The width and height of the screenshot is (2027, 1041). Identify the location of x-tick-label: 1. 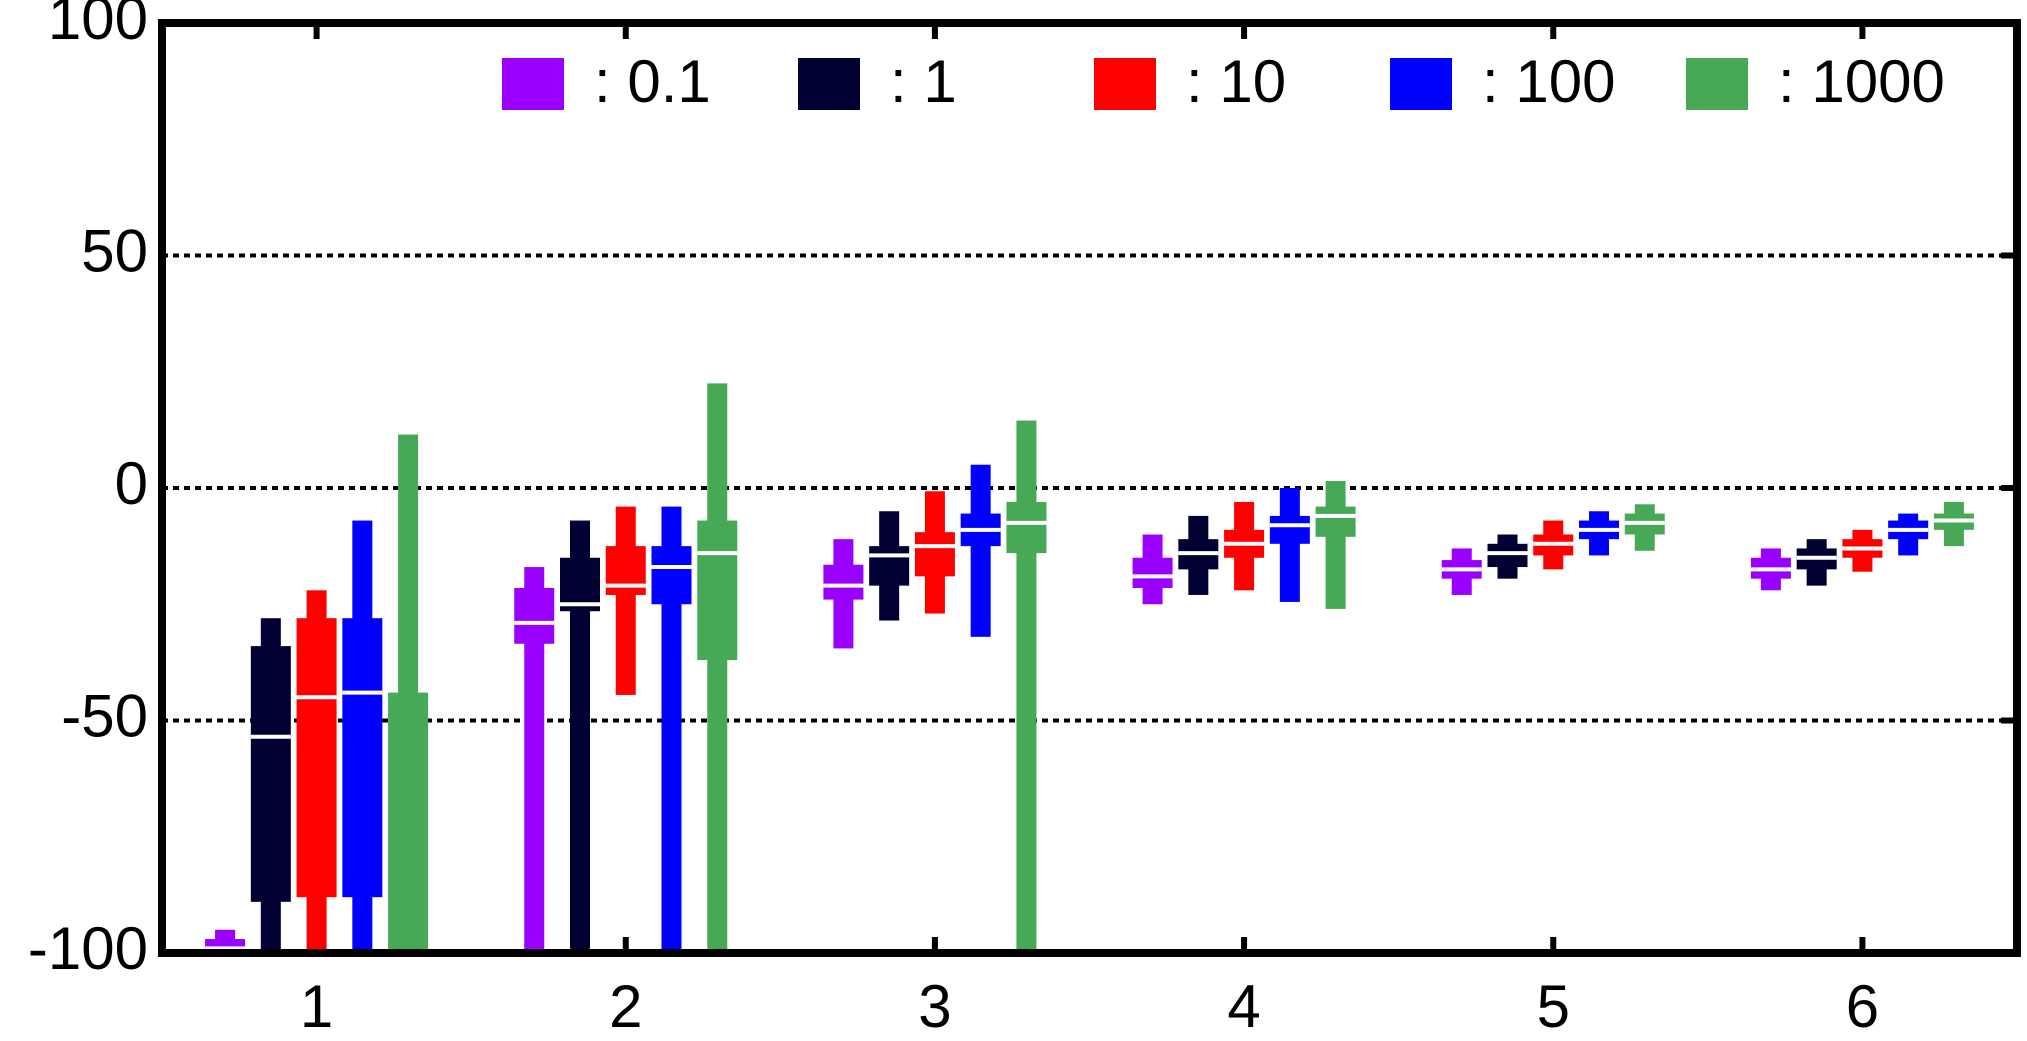
(316, 1006).